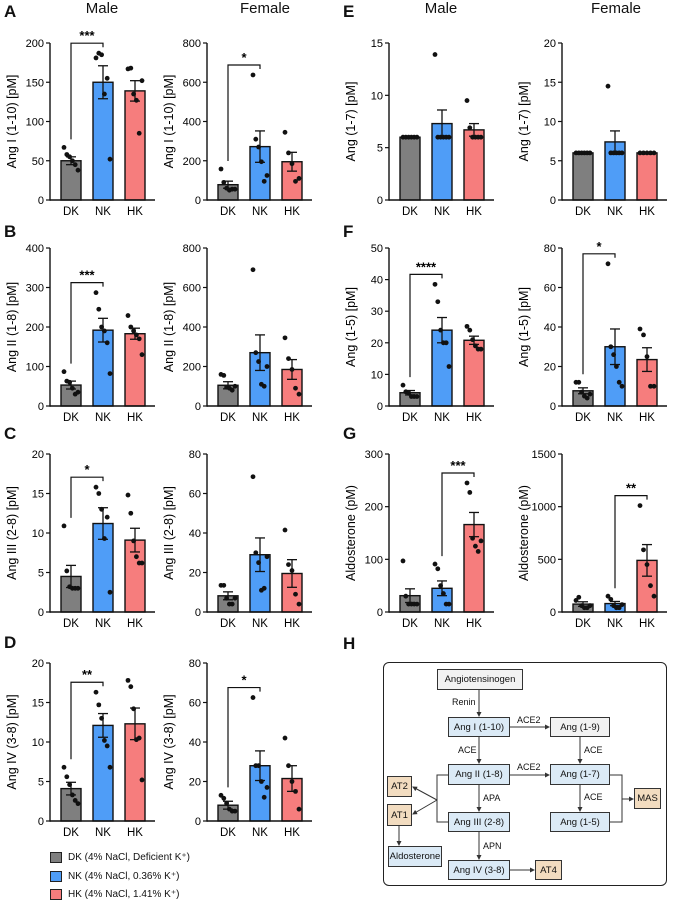 Image resolution: width=677 pixels, height=900 pixels. What do you see at coordinates (419, 128) in the screenshot?
I see `chart-e-male: DK NK HK 0 5 10 15 Ang (1-7) [pM]` at bounding box center [419, 128].